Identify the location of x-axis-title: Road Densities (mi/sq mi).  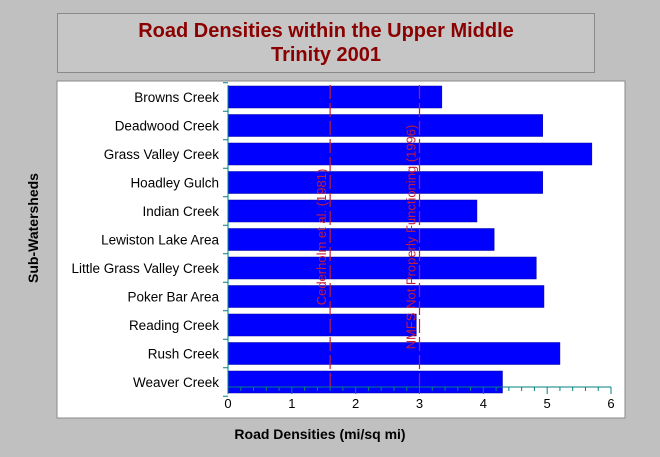
(319, 434).